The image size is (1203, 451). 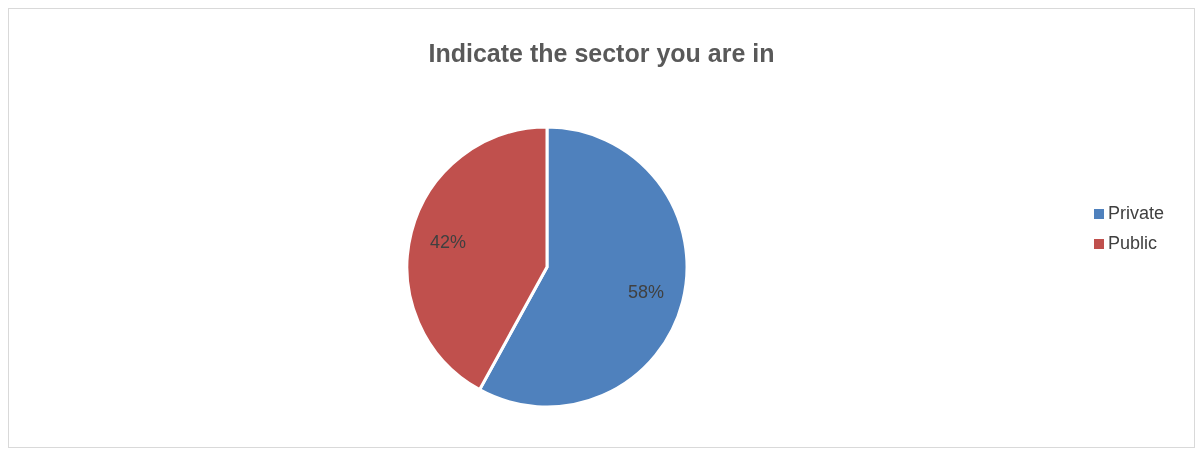 I want to click on chart-title: Indicate the sector you are in, so click(x=601, y=53).